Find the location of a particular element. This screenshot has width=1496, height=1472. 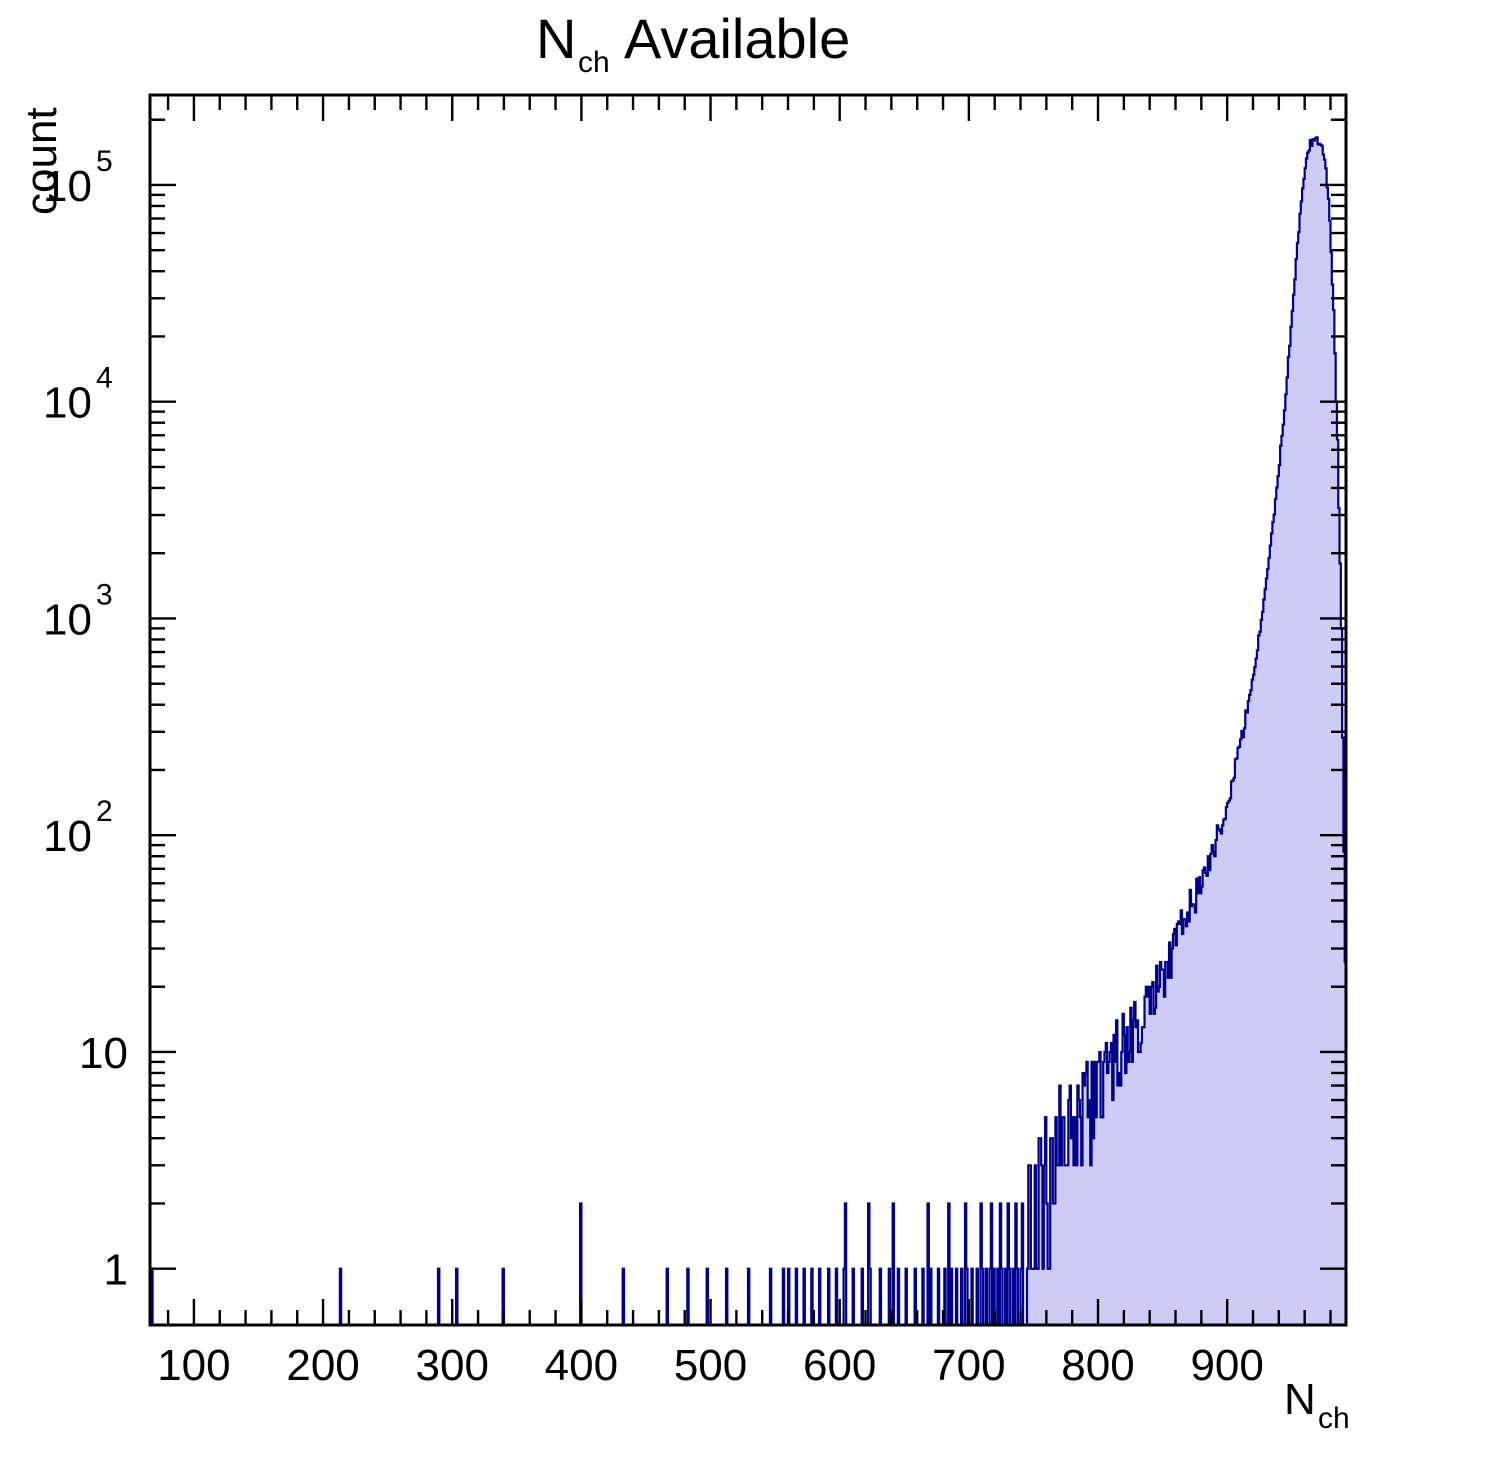

y-tick-label: 10⁵ is located at coordinates (78, 178).